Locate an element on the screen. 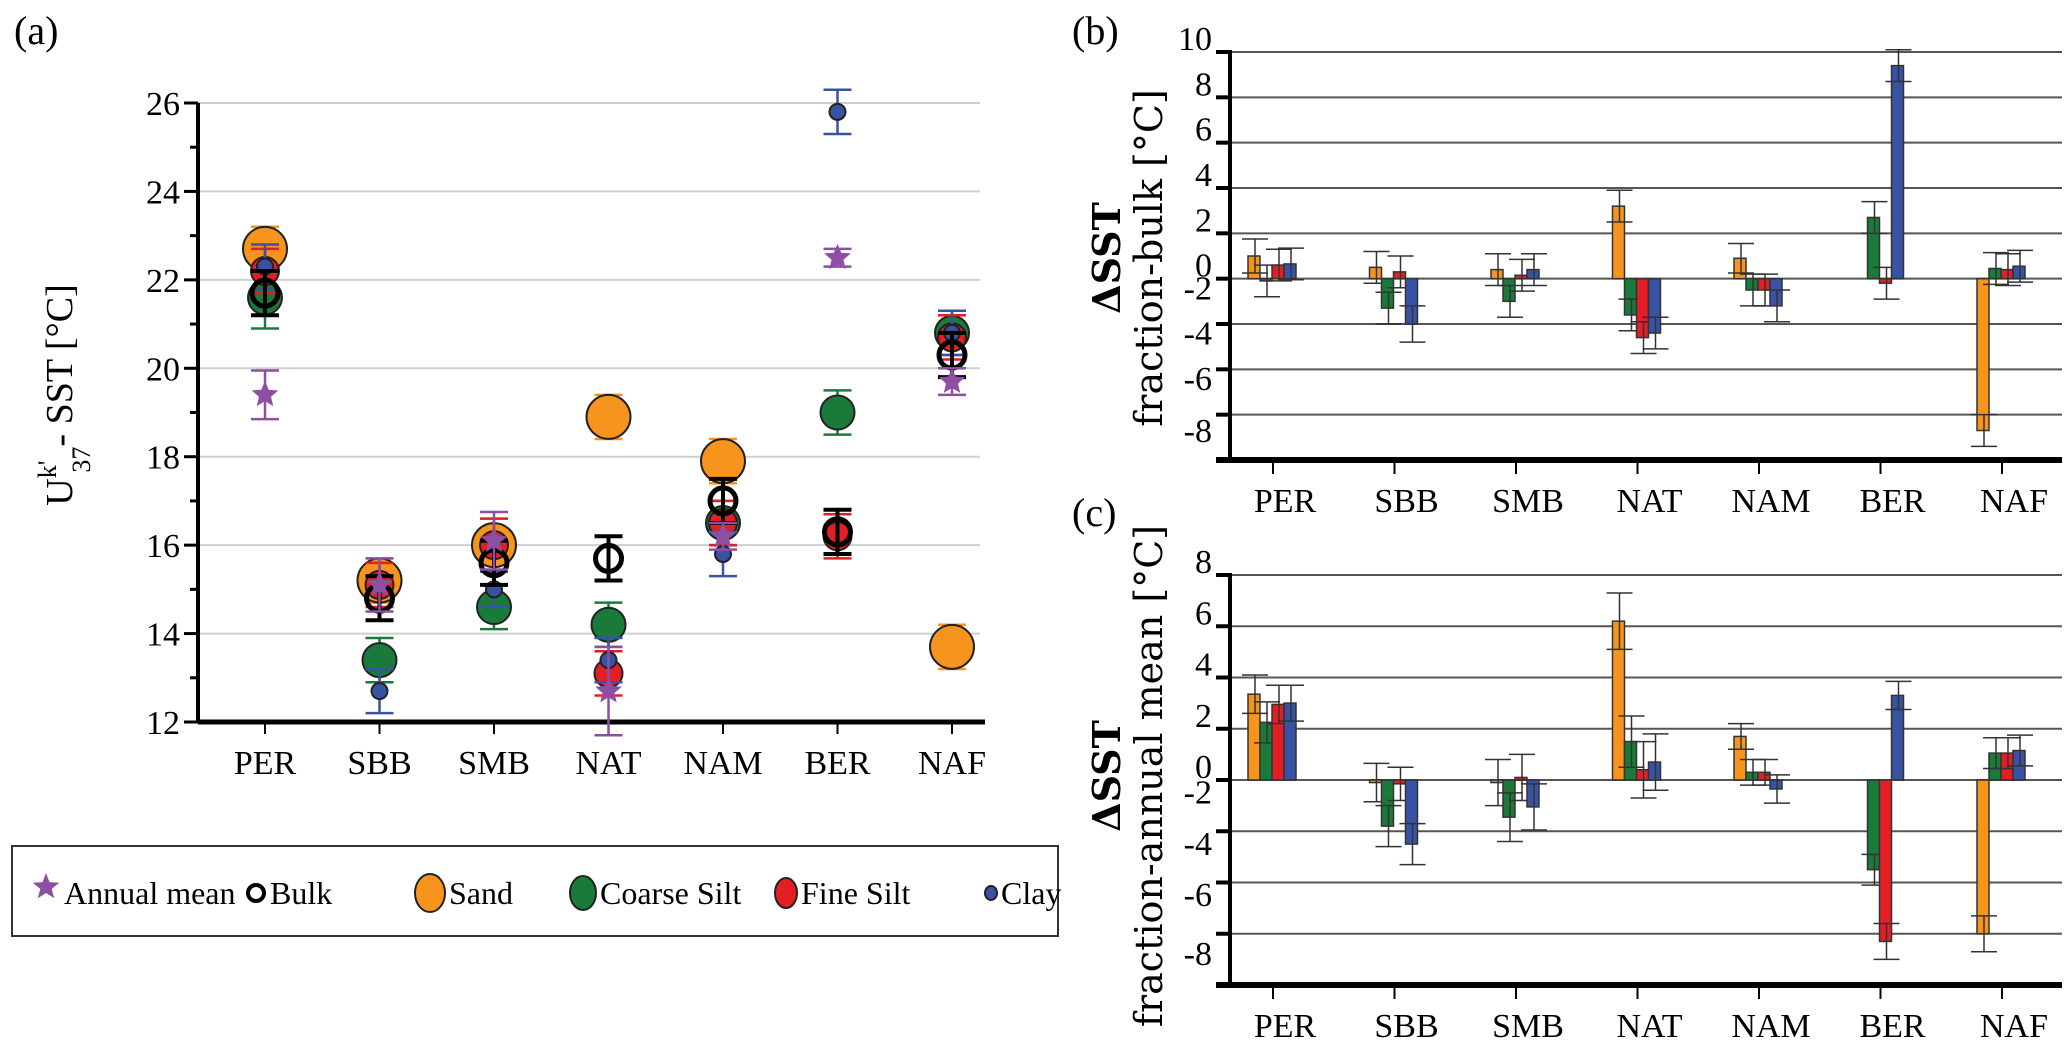  panel-c-y-title-line1: ΔSST is located at coordinates (1106, 776).